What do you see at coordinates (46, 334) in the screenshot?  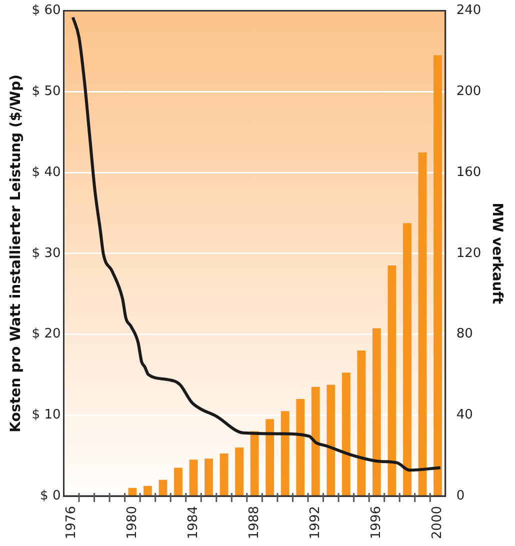 I see `y-tick-label: $ 20` at bounding box center [46, 334].